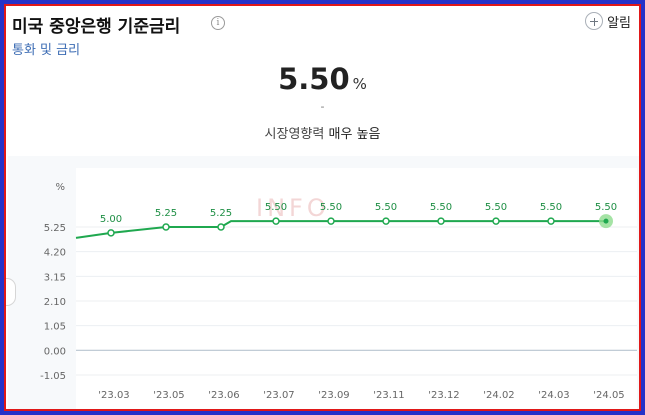 The width and height of the screenshot is (645, 415). Describe the element at coordinates (354, 134) in the screenshot. I see `impact-level: 매우 높음` at that location.